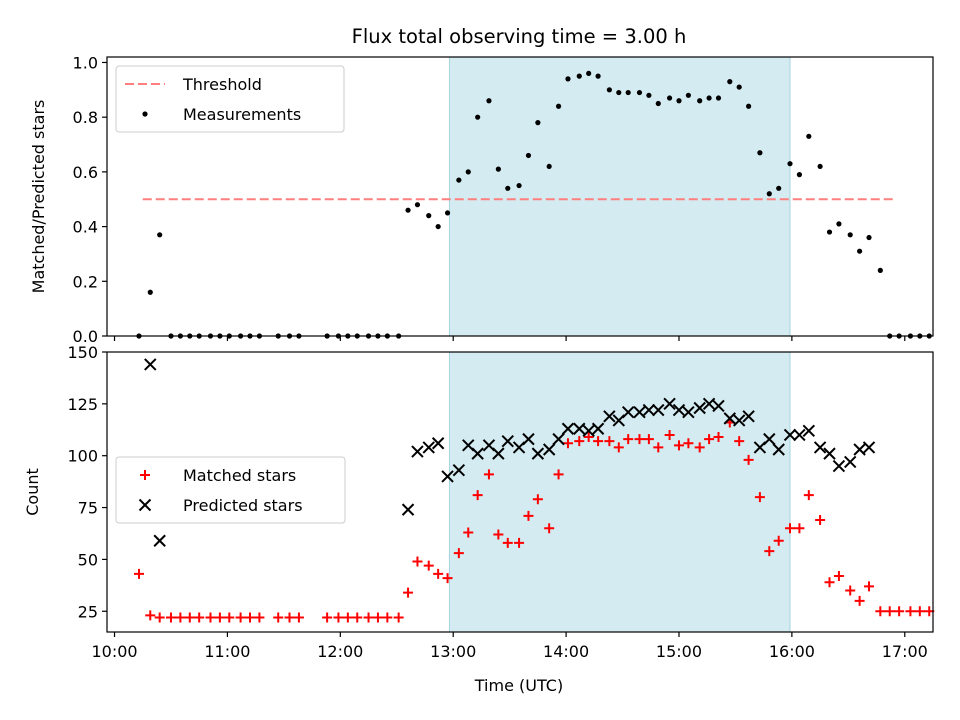  What do you see at coordinates (230, 99) in the screenshot?
I see `top-legend: Threshold Measurements` at bounding box center [230, 99].